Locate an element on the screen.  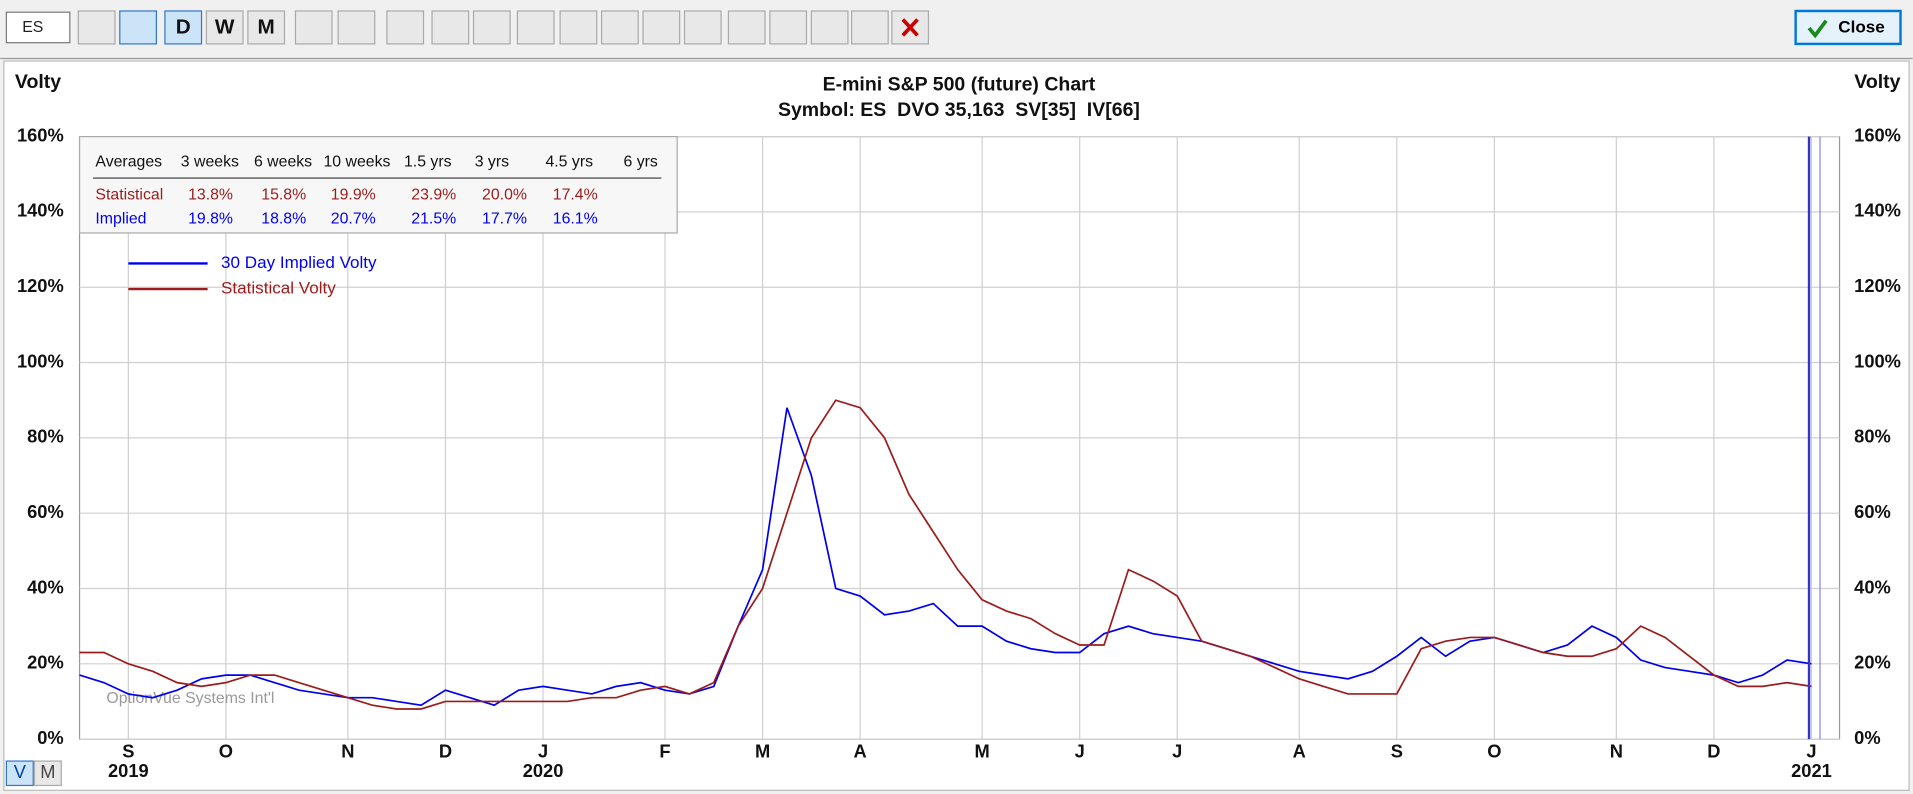
averages-cell: 17.7% is located at coordinates (504, 219).